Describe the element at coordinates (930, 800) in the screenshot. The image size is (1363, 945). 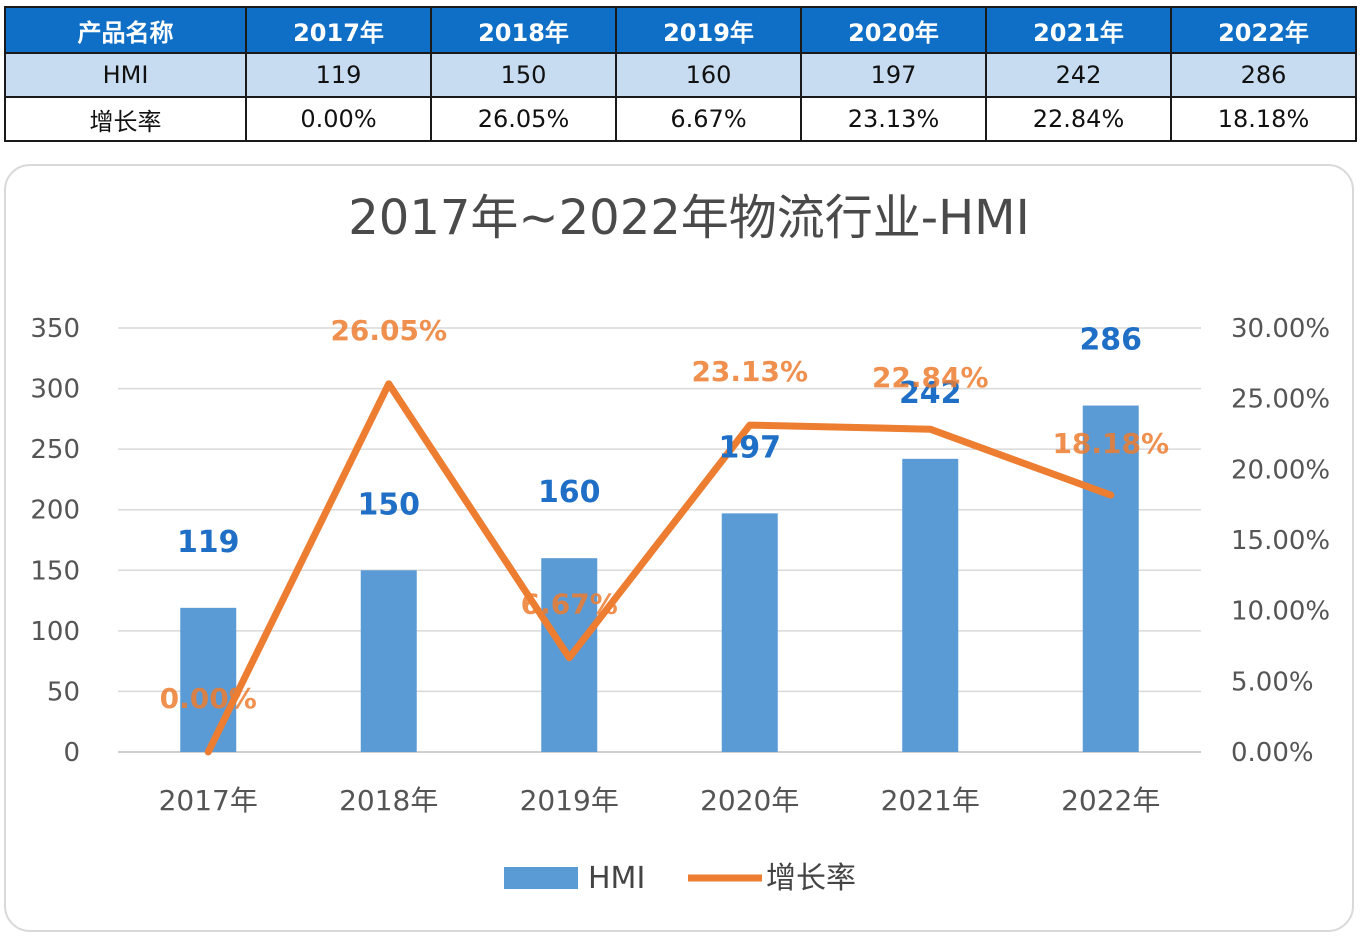
I see `x-tick-label: 2021年` at that location.